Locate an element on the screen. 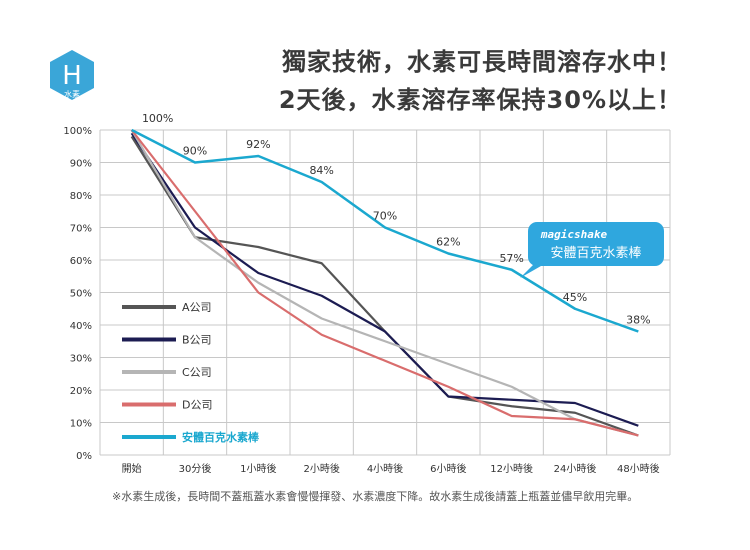 This screenshot has height=550, width=750. chart-title-line-2: 2天後，水素溶存率保持30%以上！ is located at coordinates (480, 100).